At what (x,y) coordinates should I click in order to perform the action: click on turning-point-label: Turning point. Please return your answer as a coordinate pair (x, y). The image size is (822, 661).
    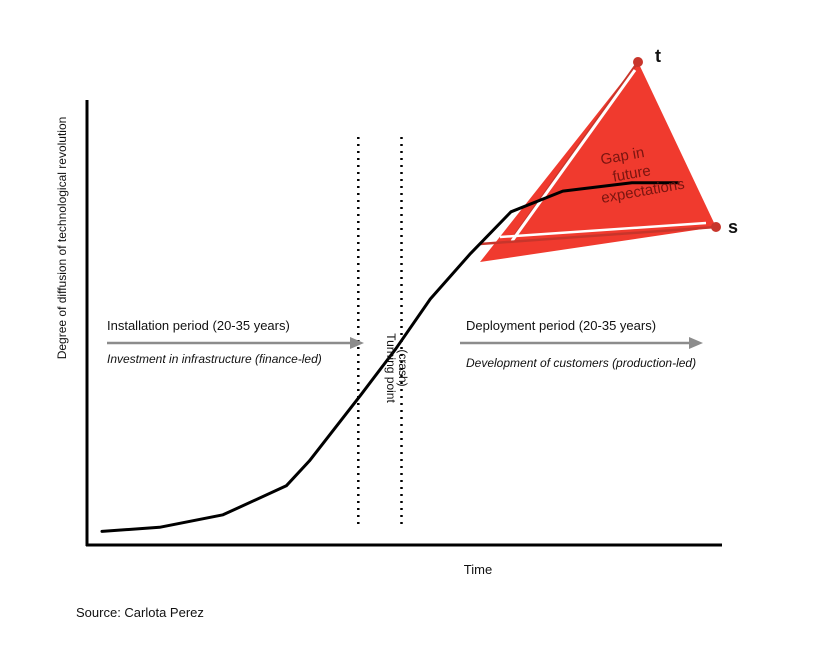
    Looking at the image, I should click on (391, 368).